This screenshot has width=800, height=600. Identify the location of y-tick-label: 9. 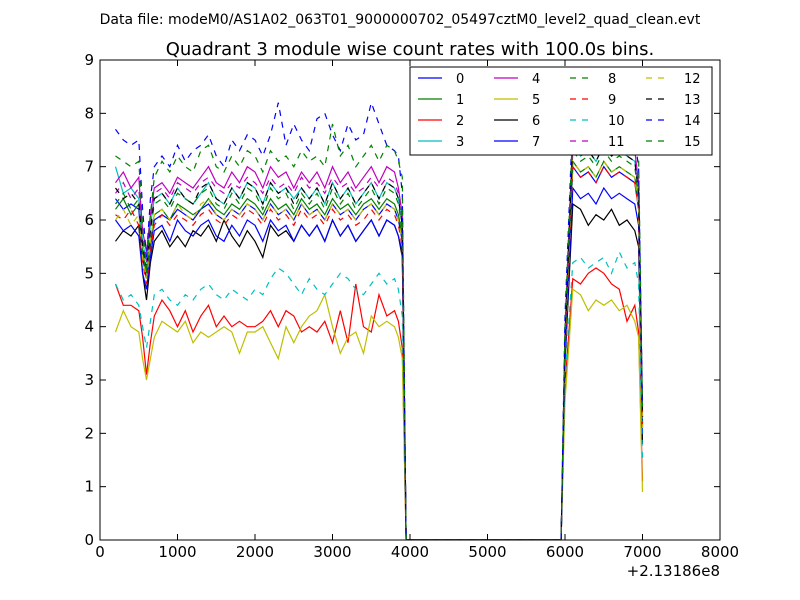
(89, 60).